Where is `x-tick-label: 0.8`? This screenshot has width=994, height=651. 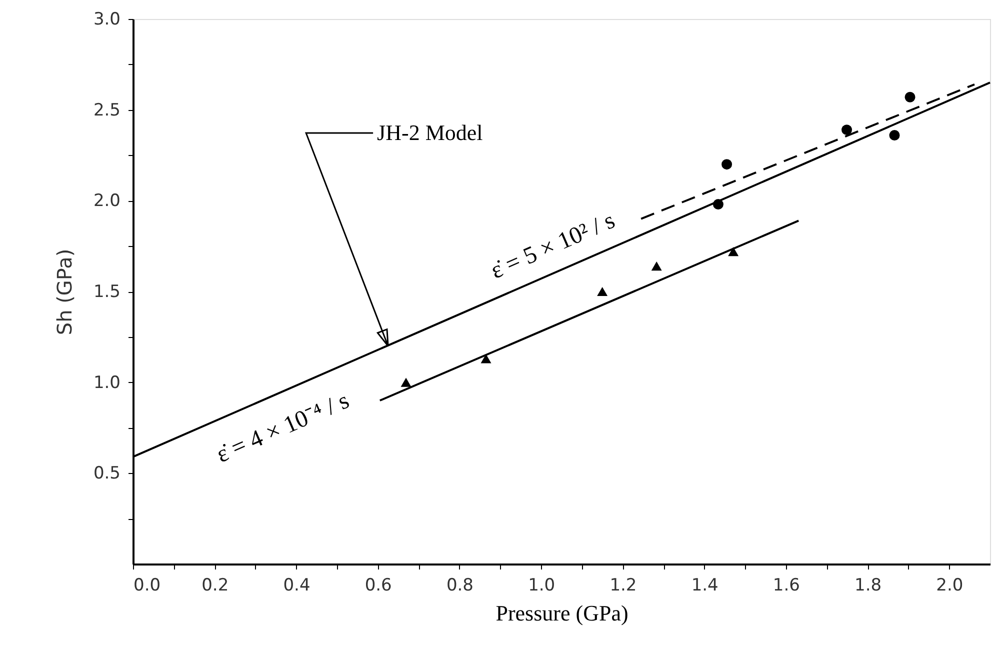 x-tick-label: 0.8 is located at coordinates (460, 586).